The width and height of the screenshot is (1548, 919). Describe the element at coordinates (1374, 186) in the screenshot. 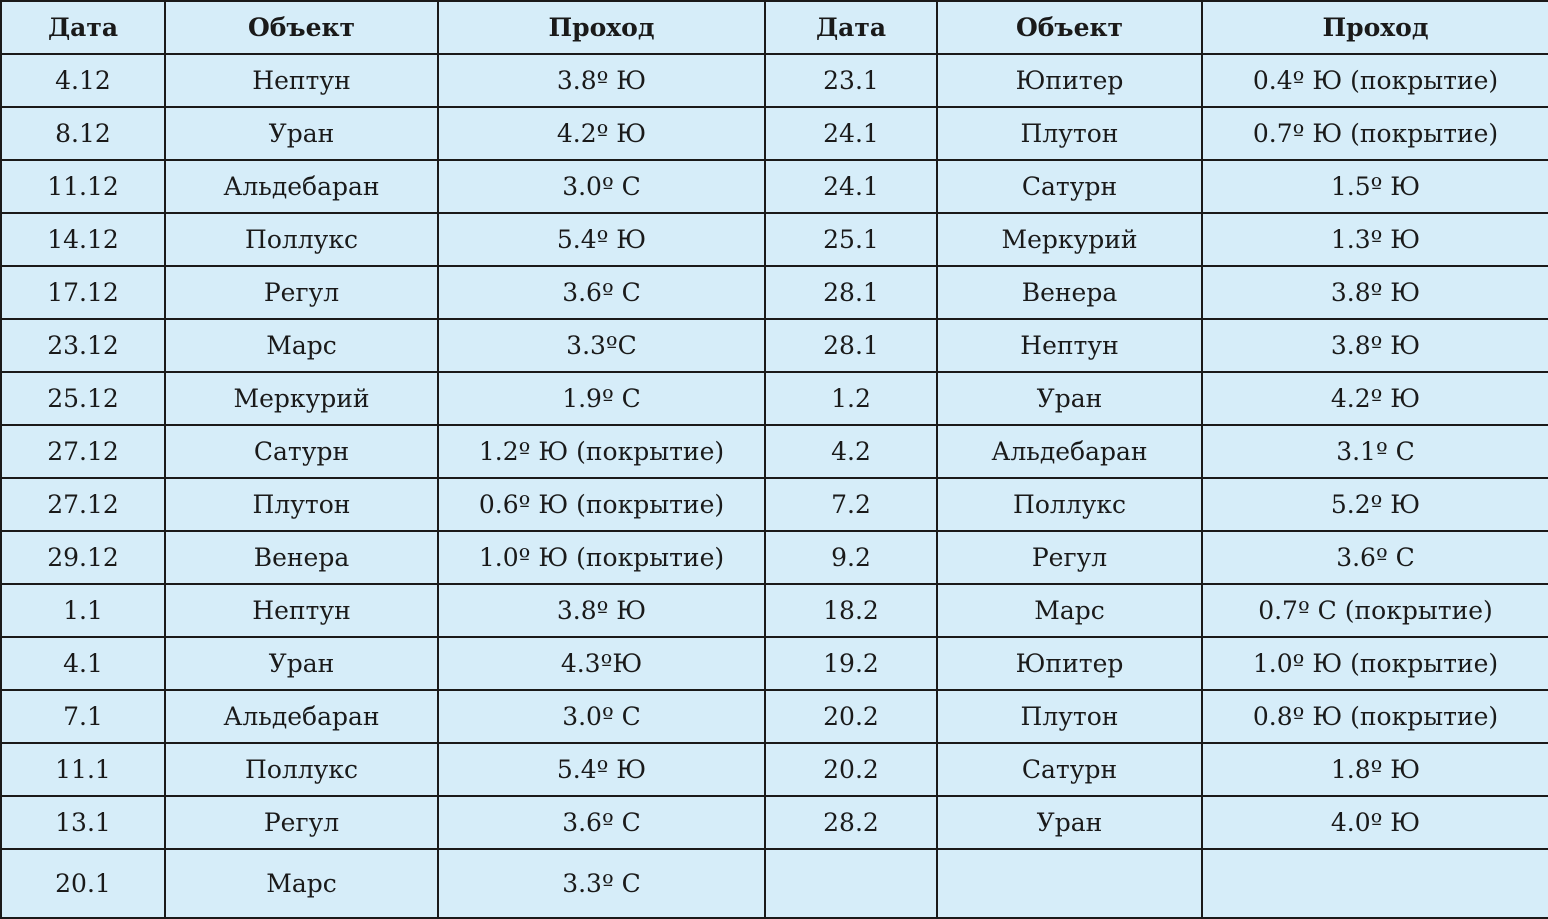

I see `passage-cell: 1.5º Ю` at that location.